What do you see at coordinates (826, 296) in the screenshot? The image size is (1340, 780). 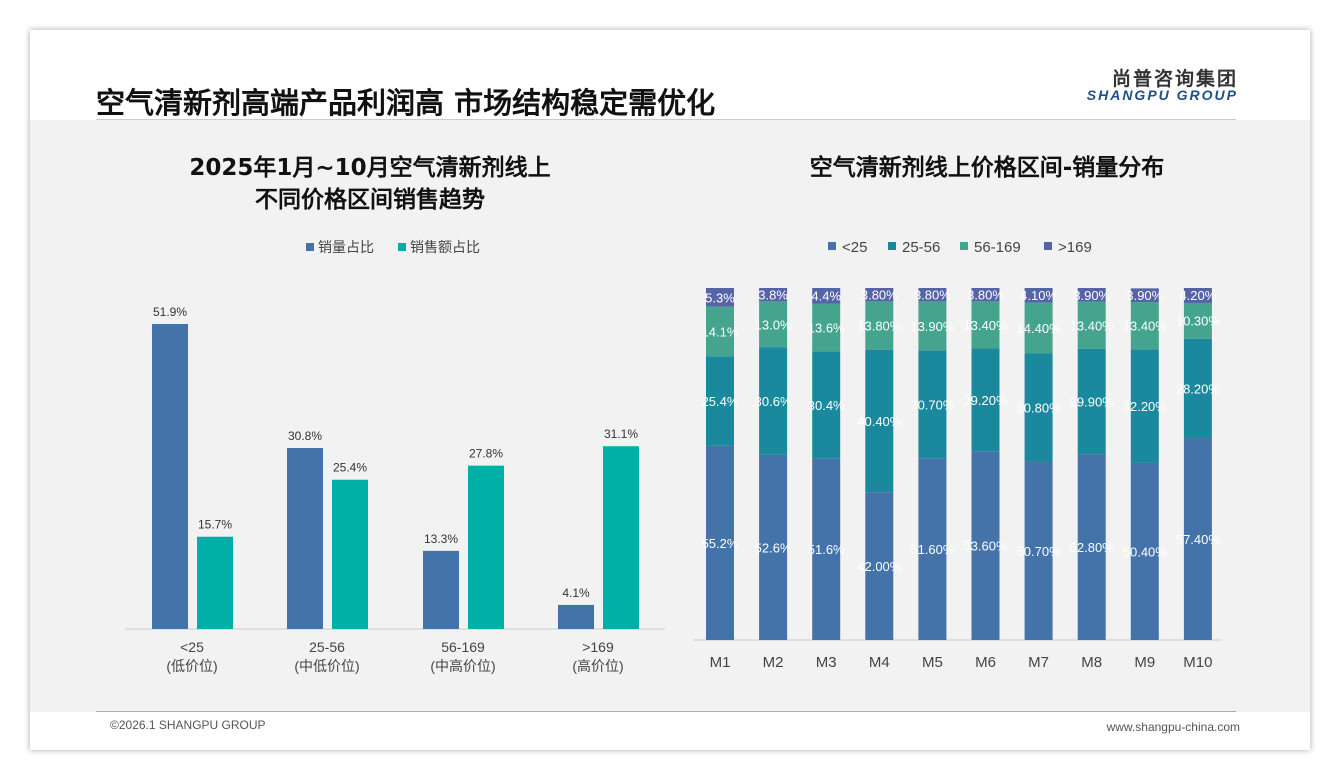 I see `data-label: 4.4%` at bounding box center [826, 296].